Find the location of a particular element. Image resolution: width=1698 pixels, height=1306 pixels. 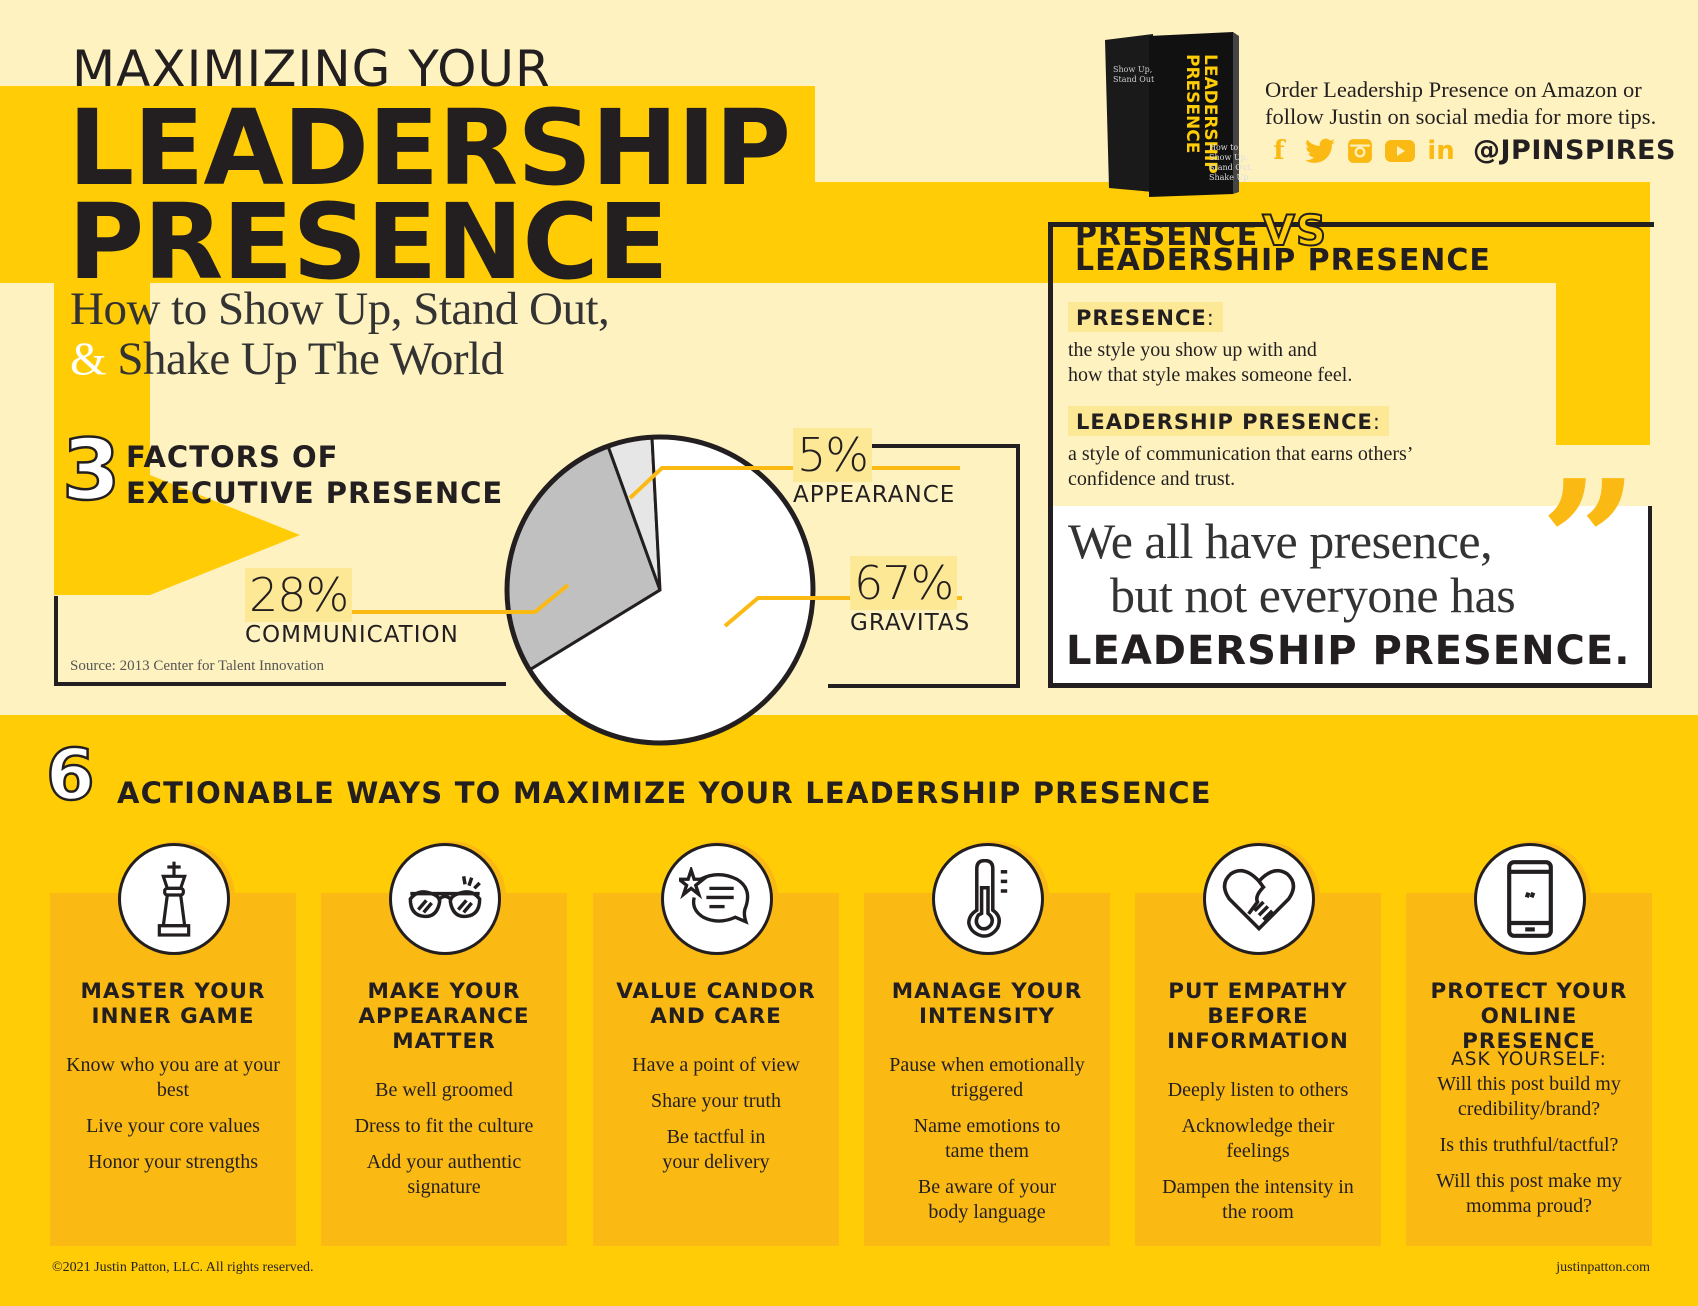

twitter-icon is located at coordinates (1320, 151).